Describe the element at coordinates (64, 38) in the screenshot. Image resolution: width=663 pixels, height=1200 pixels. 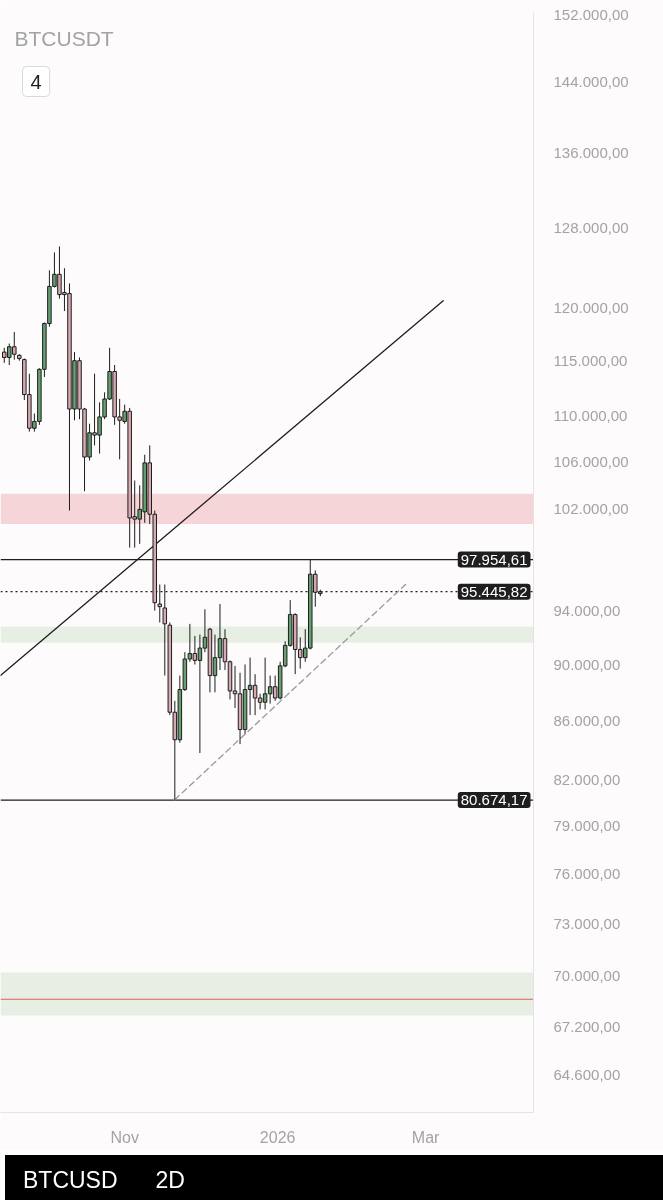
I see `text: BTCUSDT` at that location.